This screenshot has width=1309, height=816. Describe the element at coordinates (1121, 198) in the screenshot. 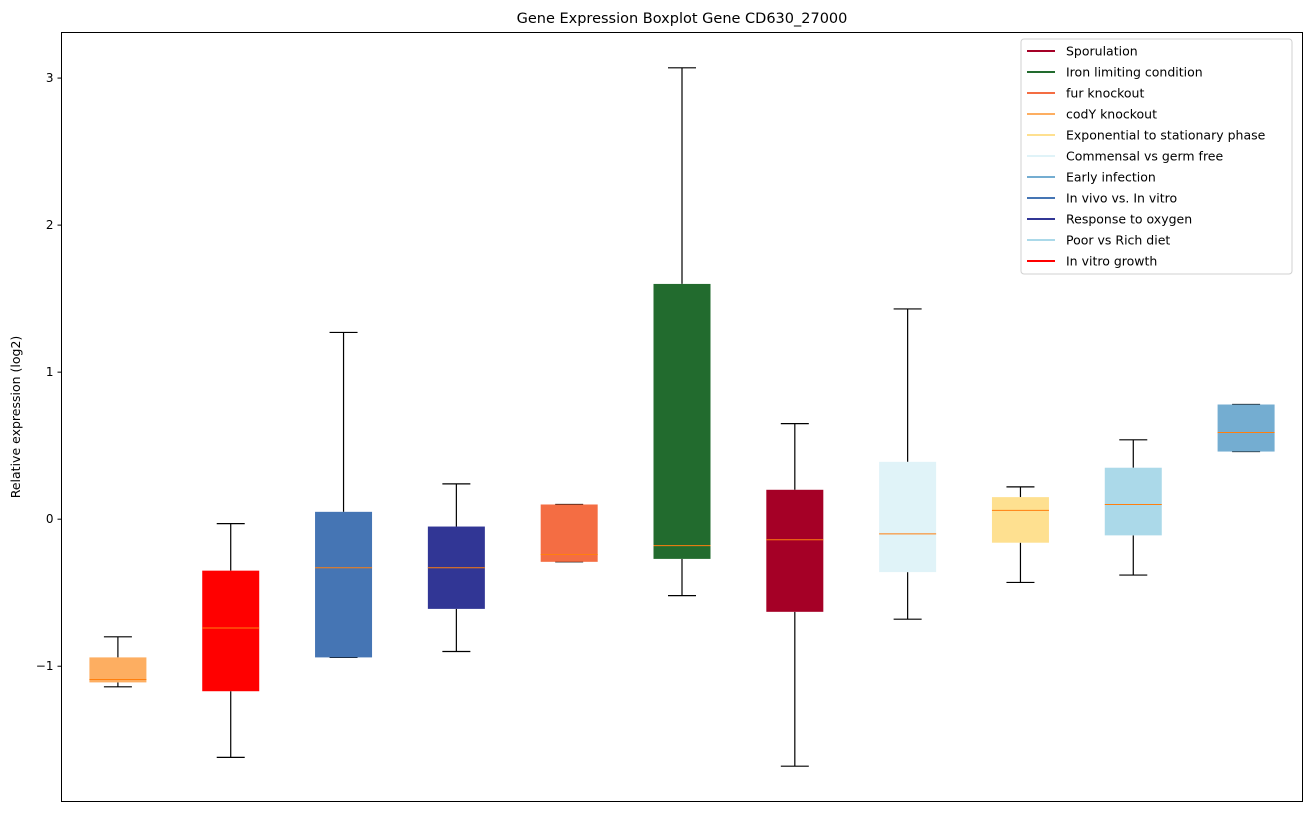

I see `legend-label: In vivo vs. In vitro` at that location.